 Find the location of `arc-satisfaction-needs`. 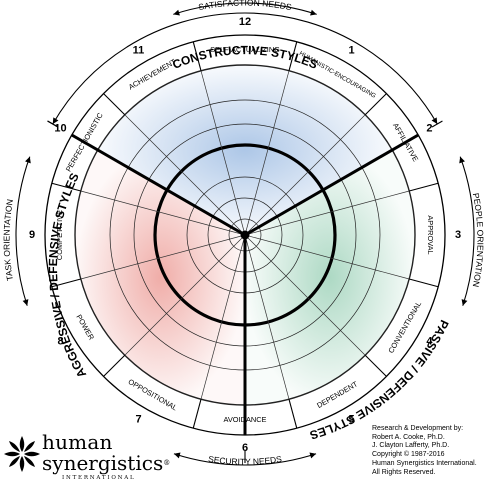

arc-satisfaction-needs is located at coordinates (245, 8).